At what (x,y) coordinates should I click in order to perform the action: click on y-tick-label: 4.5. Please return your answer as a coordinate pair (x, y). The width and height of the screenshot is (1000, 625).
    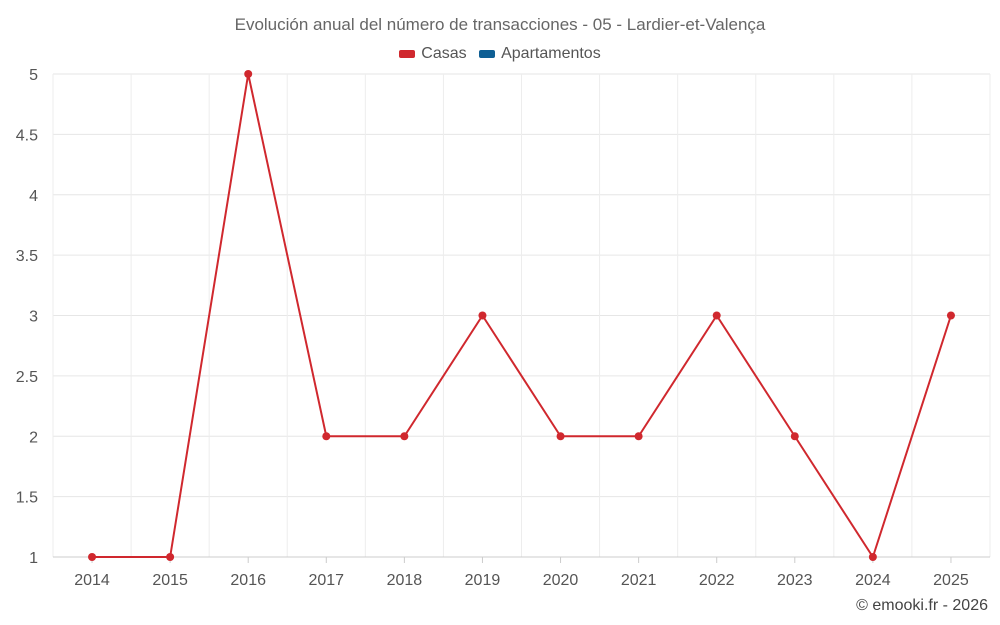
    Looking at the image, I should click on (27, 135).